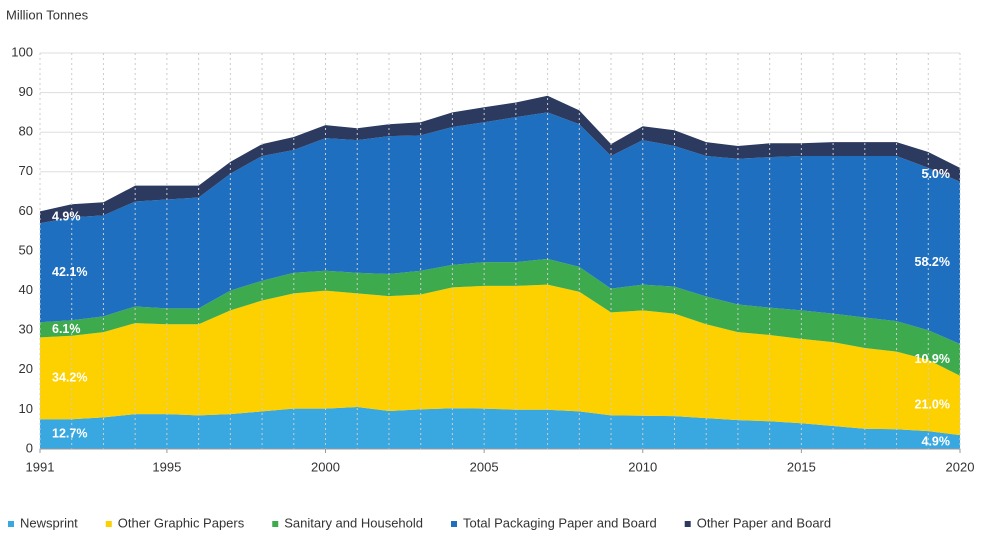 The width and height of the screenshot is (987, 533). I want to click on legend-item: Sanitary and Household, so click(347, 522).